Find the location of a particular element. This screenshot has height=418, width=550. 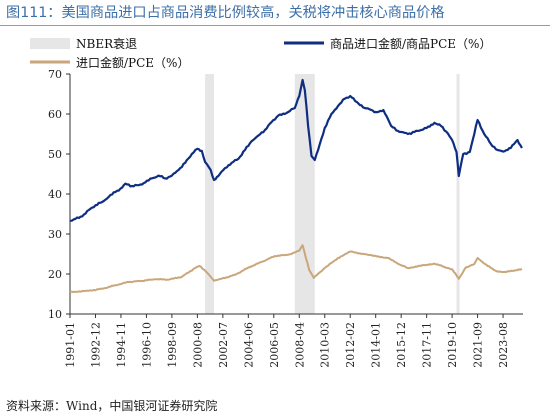

x-tick-label-2023-08: 2023-08 is located at coordinates (503, 345).